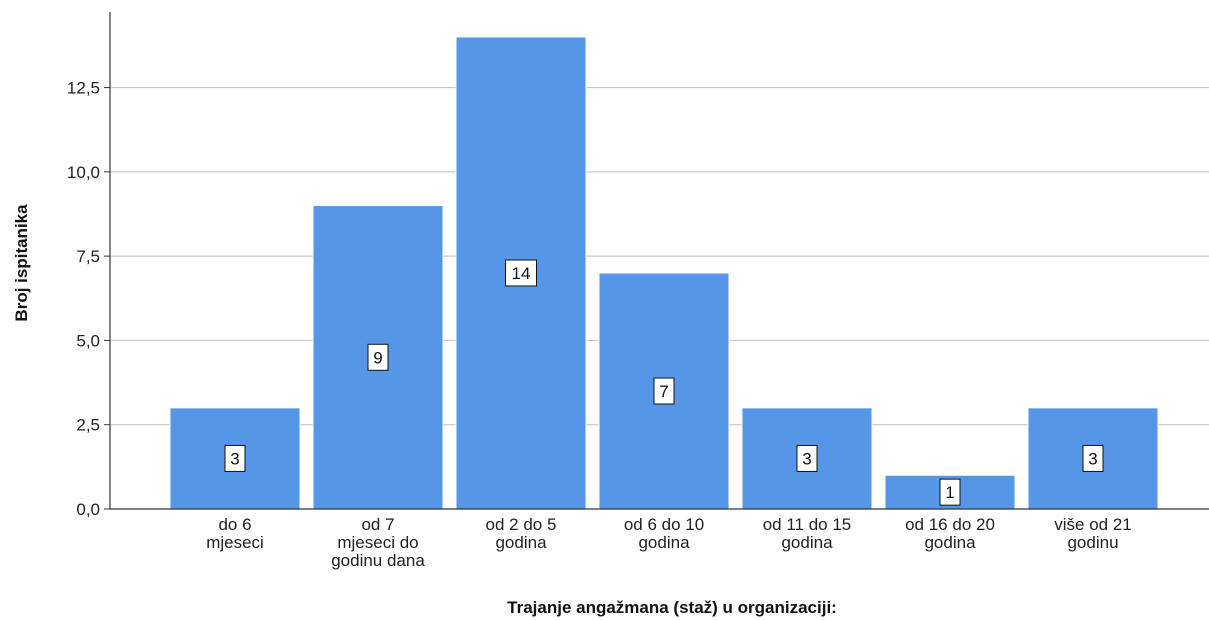 The image size is (1209, 620). I want to click on data-label: 7, so click(663, 391).